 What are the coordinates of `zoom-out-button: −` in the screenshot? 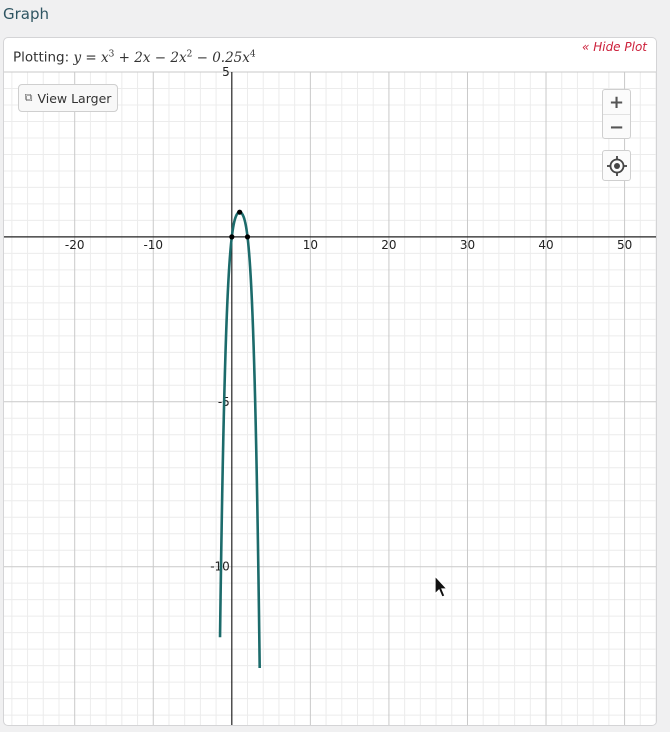 It's located at (616, 126).